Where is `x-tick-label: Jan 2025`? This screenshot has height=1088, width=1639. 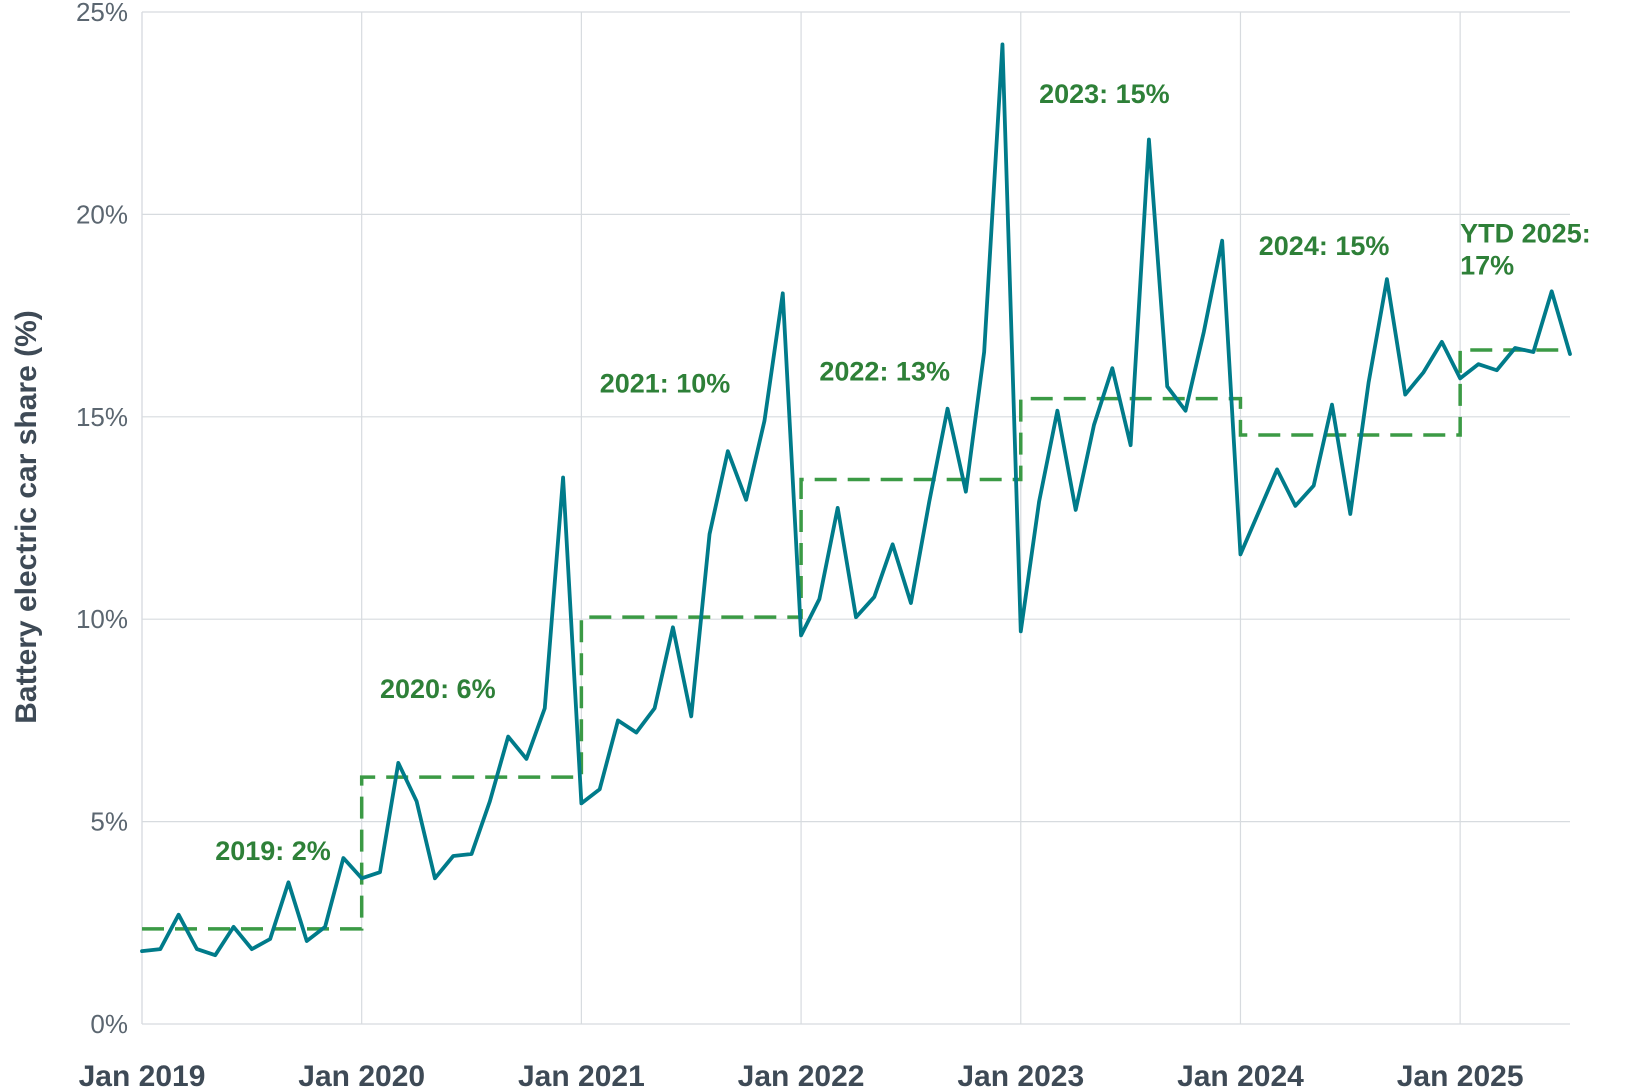 x-tick-label: Jan 2025 is located at coordinates (1460, 1074).